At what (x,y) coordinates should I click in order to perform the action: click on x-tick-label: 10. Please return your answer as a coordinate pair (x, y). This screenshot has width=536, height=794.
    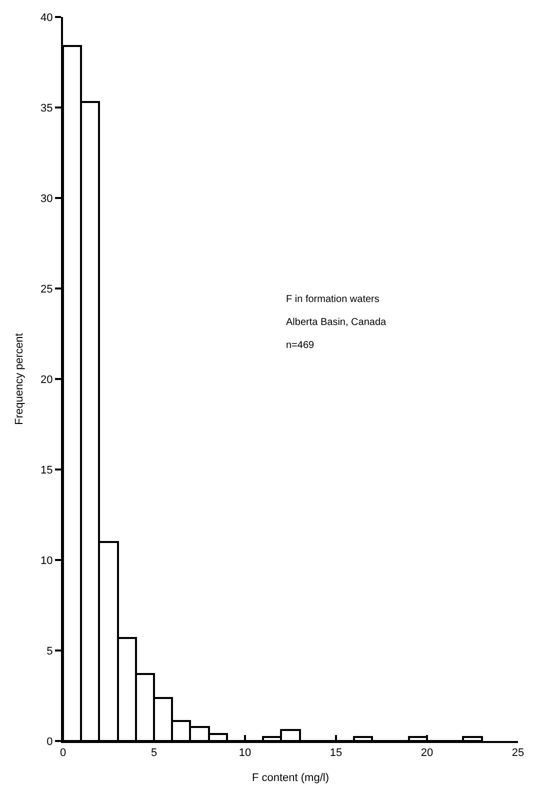
    Looking at the image, I should click on (245, 753).